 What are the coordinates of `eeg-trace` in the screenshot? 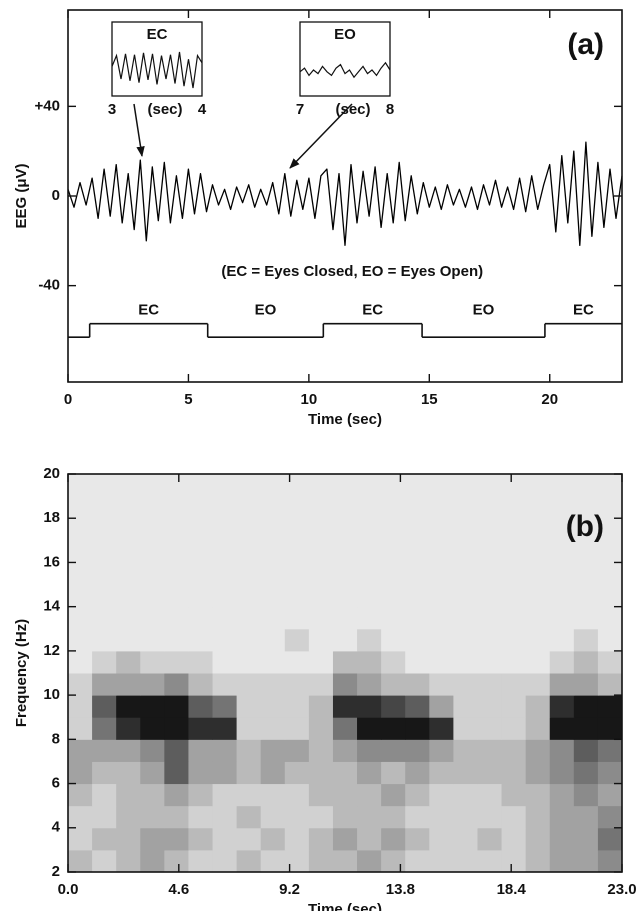 It's located at (345, 193).